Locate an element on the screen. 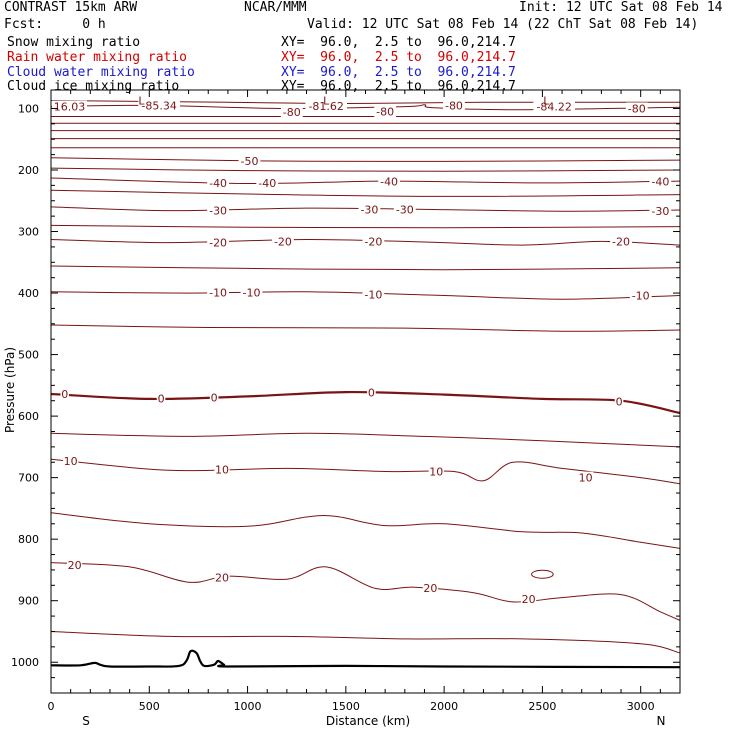 This screenshot has height=740, width=740. x-tick-label: 0 is located at coordinates (51, 706).